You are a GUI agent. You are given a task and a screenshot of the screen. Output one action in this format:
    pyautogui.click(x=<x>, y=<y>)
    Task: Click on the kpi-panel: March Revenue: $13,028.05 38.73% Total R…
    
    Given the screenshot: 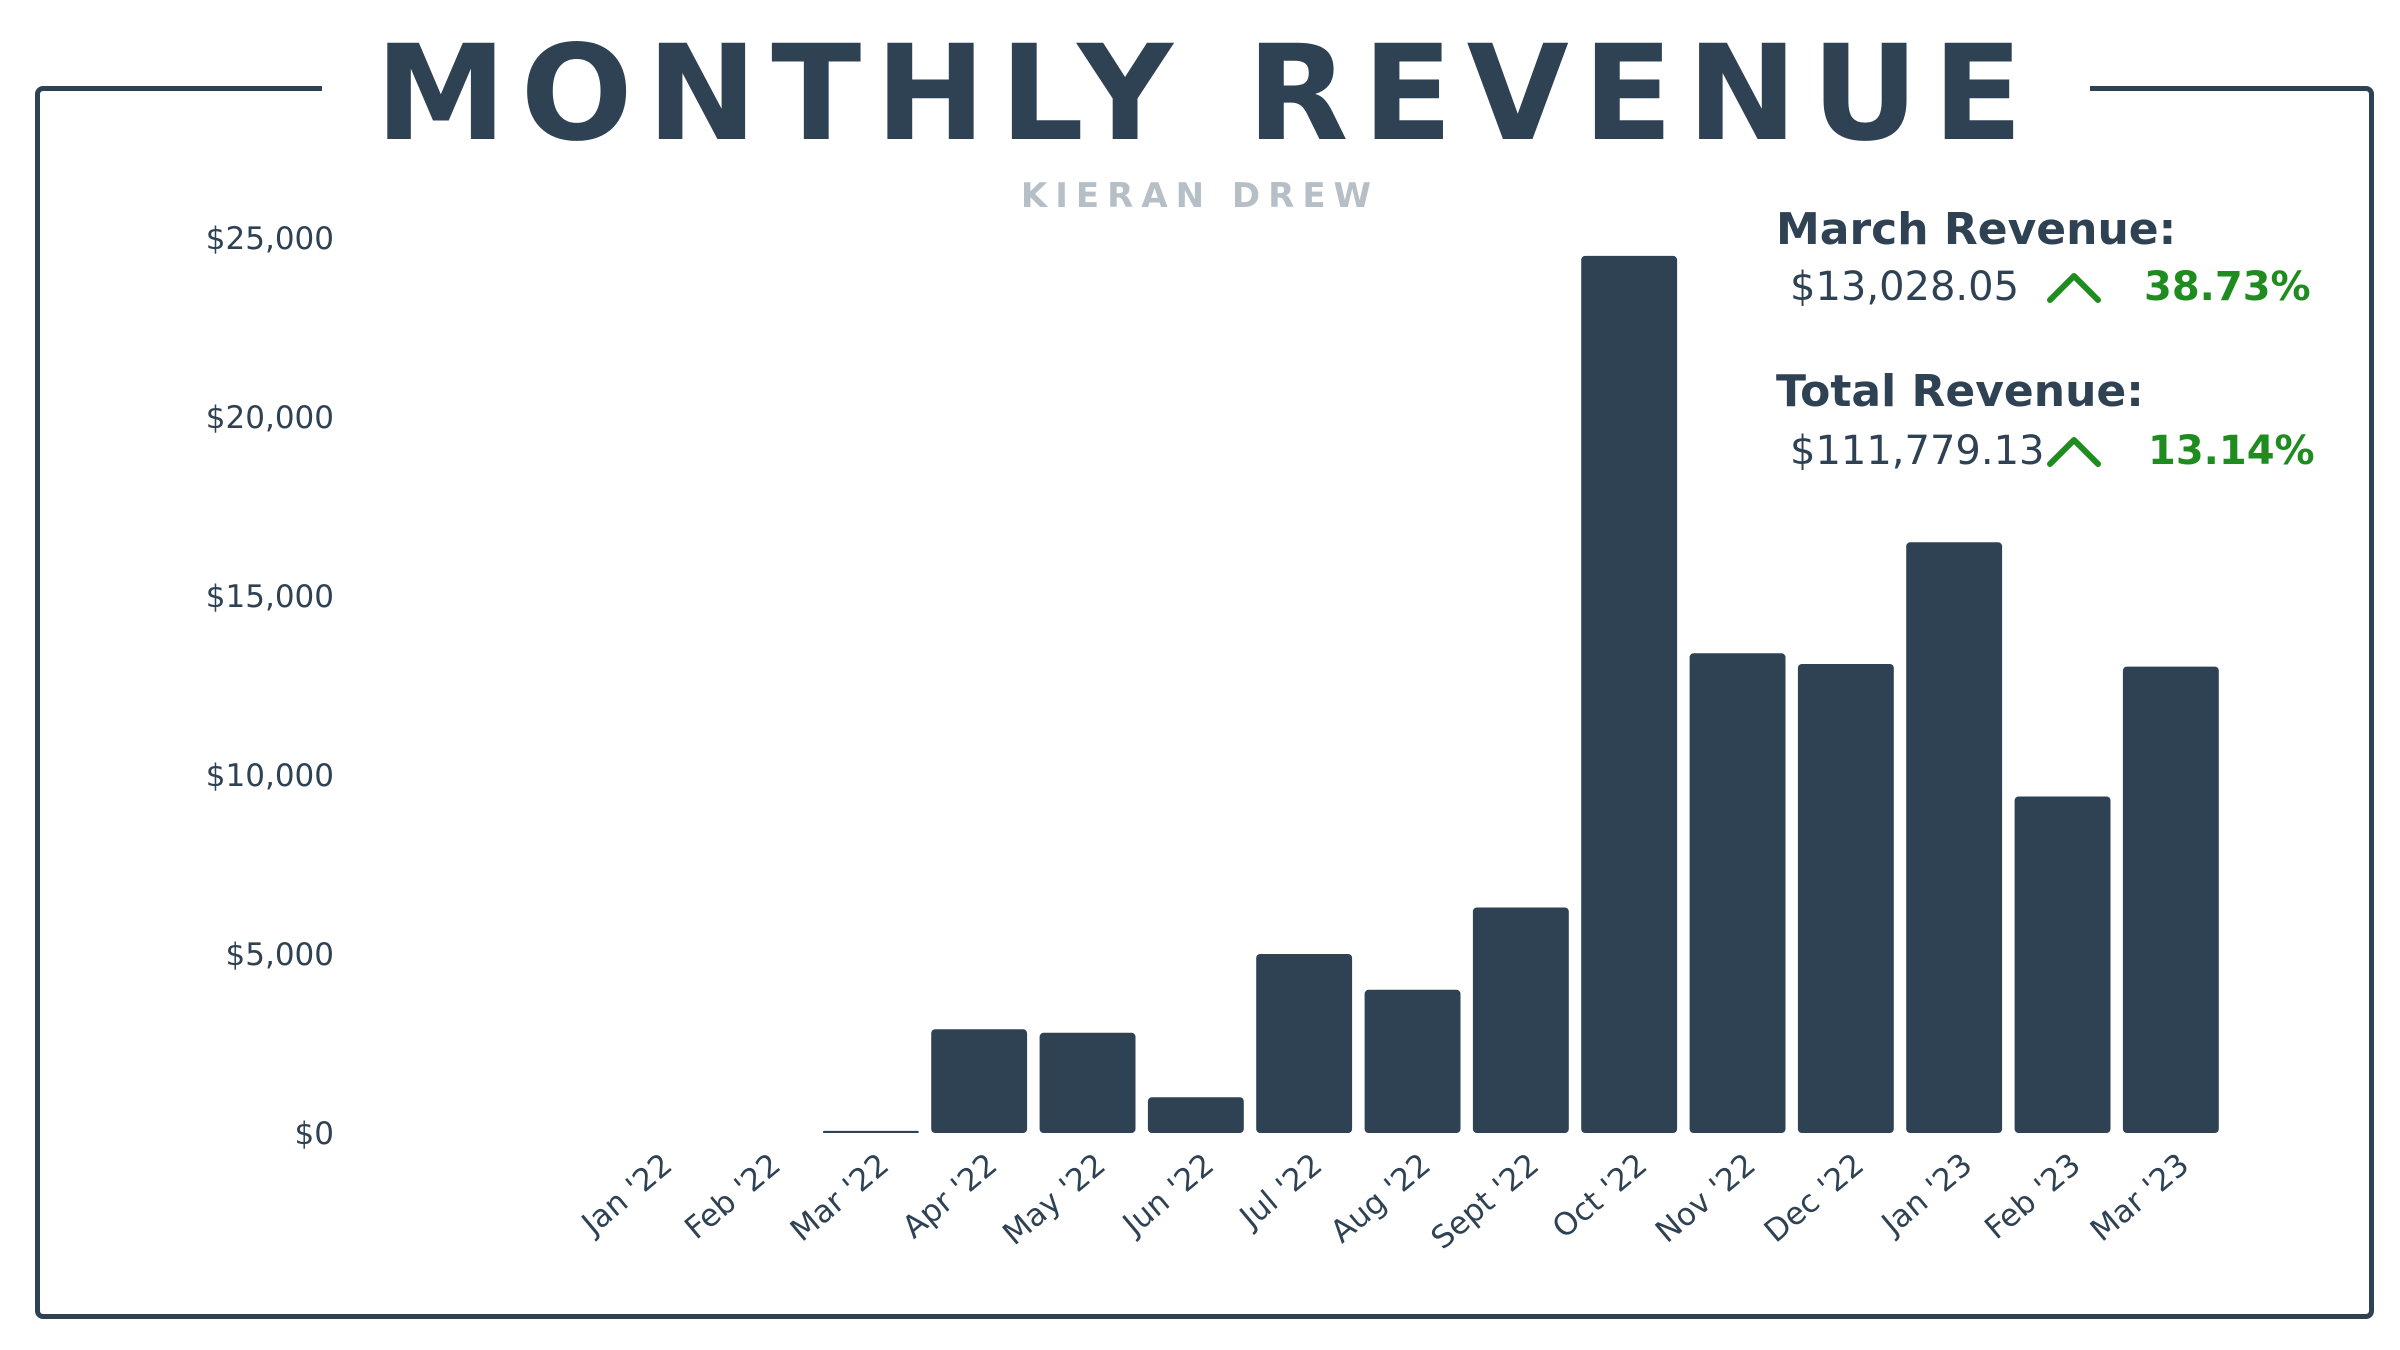 What is the action you would take?
    pyautogui.click(x=2056, y=344)
    